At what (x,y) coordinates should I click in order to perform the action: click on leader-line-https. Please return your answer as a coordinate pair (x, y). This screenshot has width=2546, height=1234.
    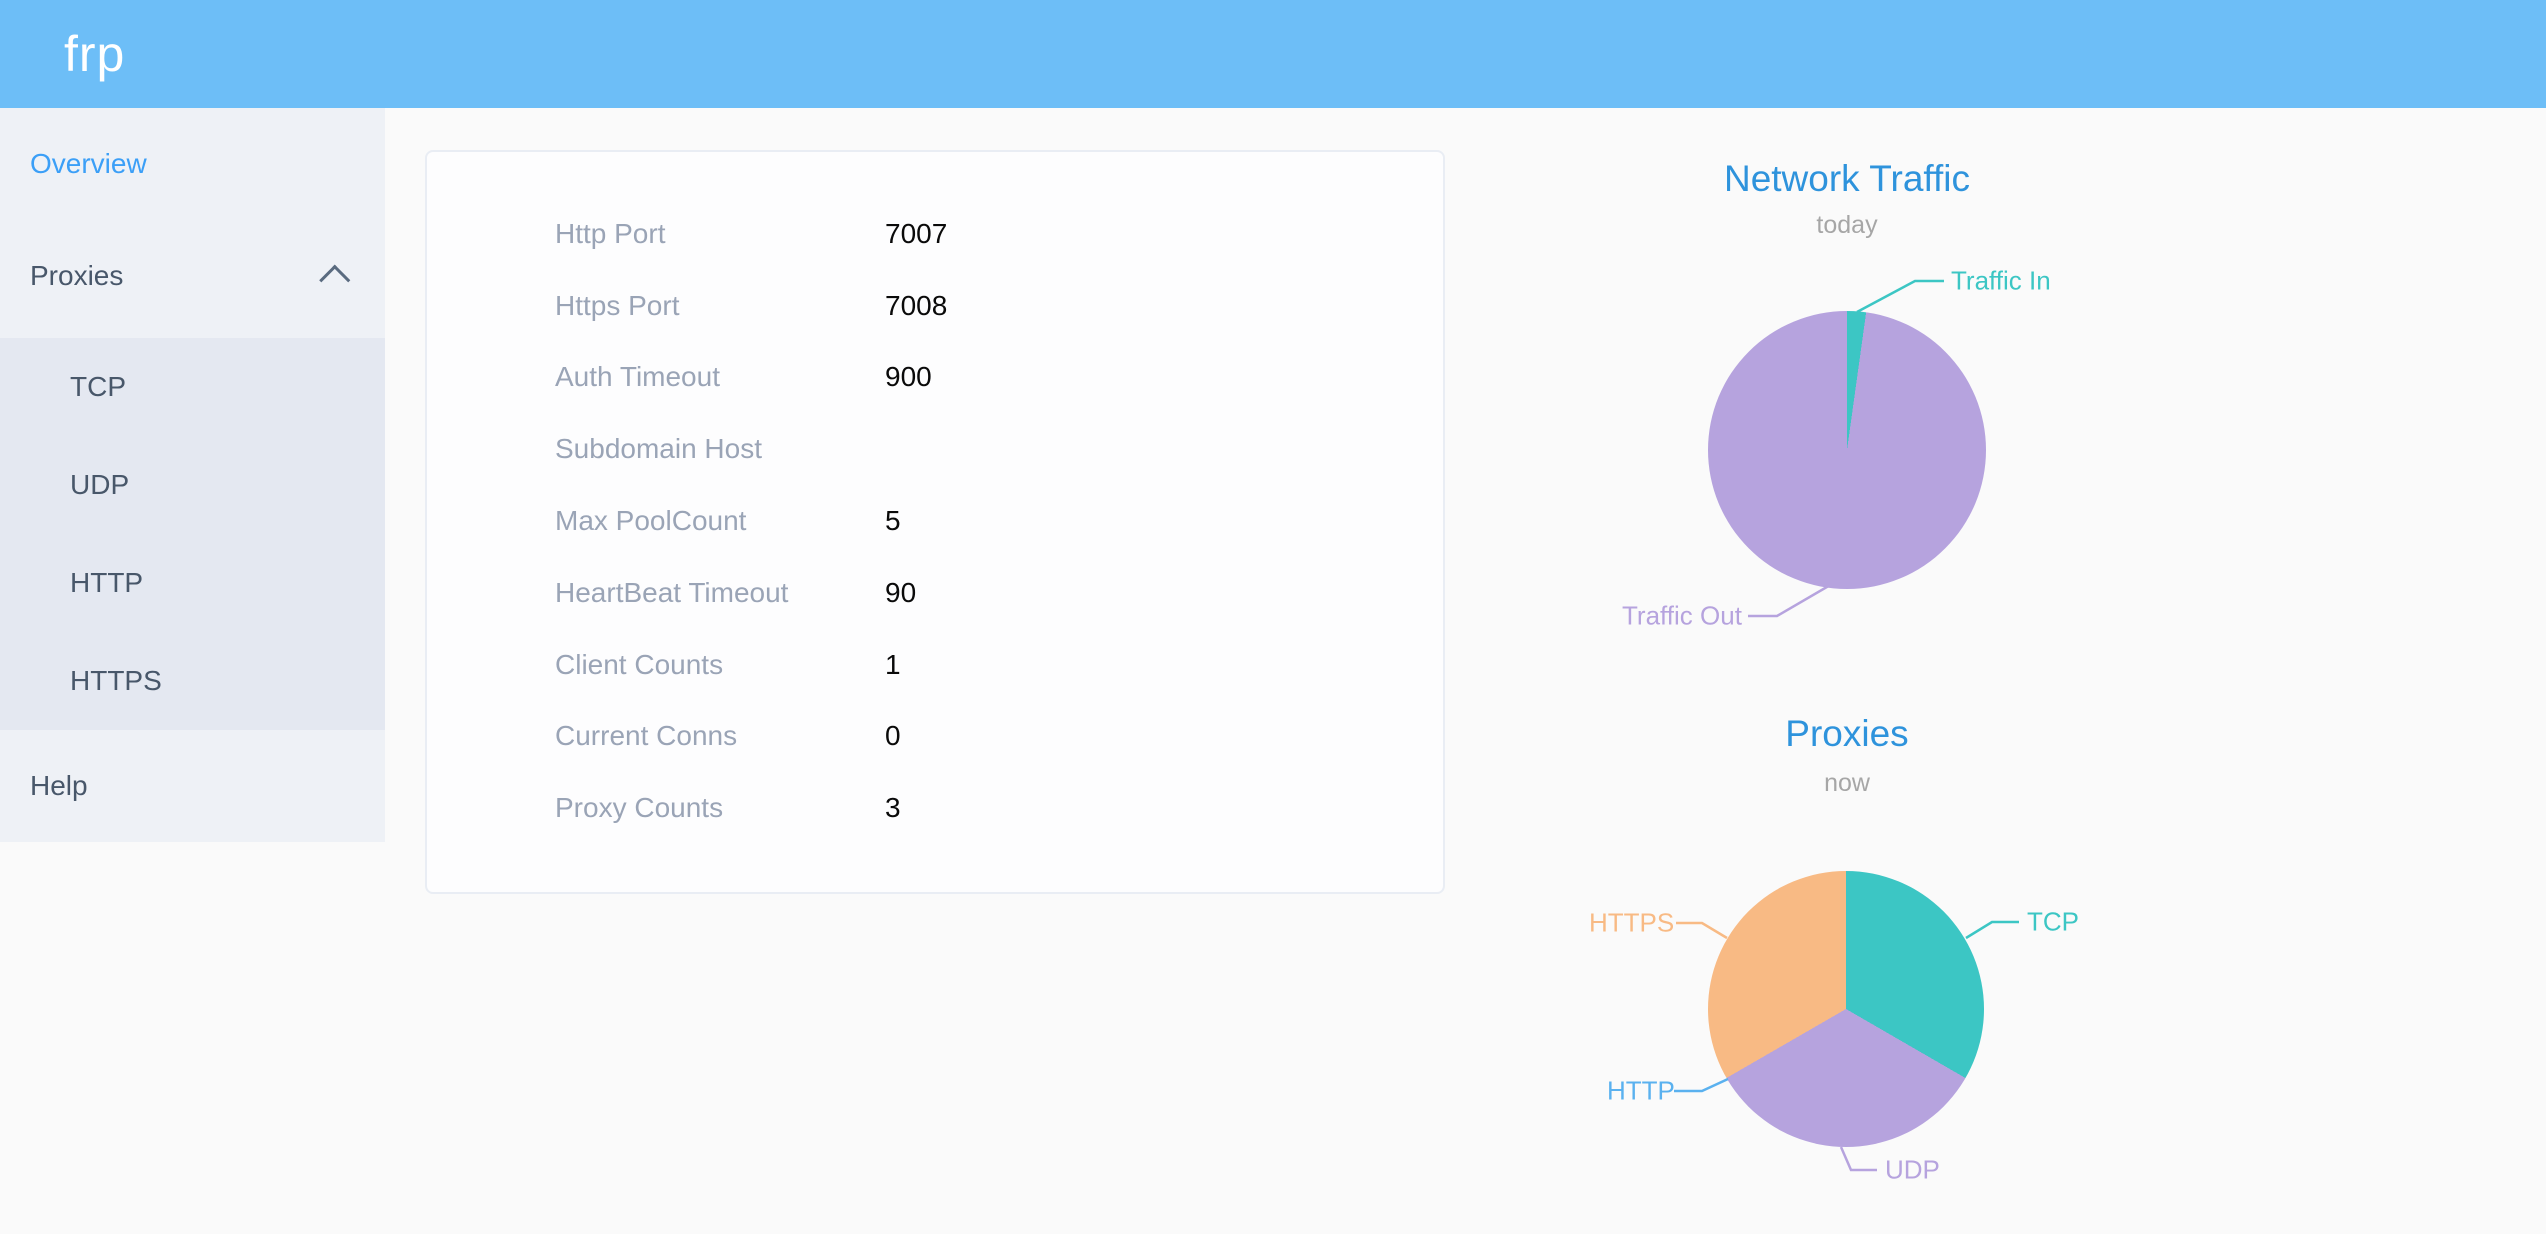
    Looking at the image, I should click on (1702, 930).